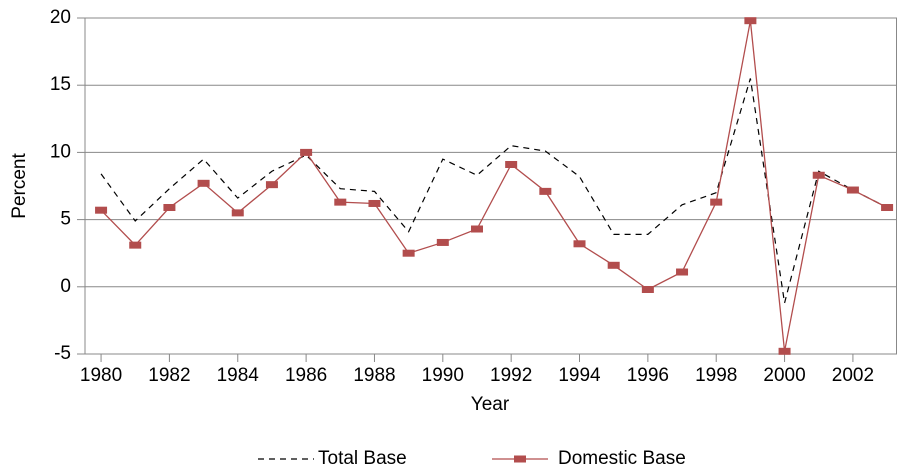 This screenshot has height=470, width=897. What do you see at coordinates (853, 375) in the screenshot?
I see `x-tick-label: 2002` at bounding box center [853, 375].